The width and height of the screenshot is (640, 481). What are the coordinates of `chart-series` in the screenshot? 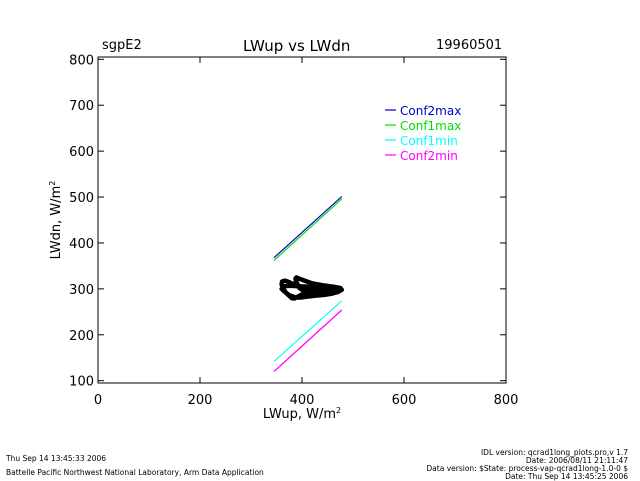 It's located at (309, 284).